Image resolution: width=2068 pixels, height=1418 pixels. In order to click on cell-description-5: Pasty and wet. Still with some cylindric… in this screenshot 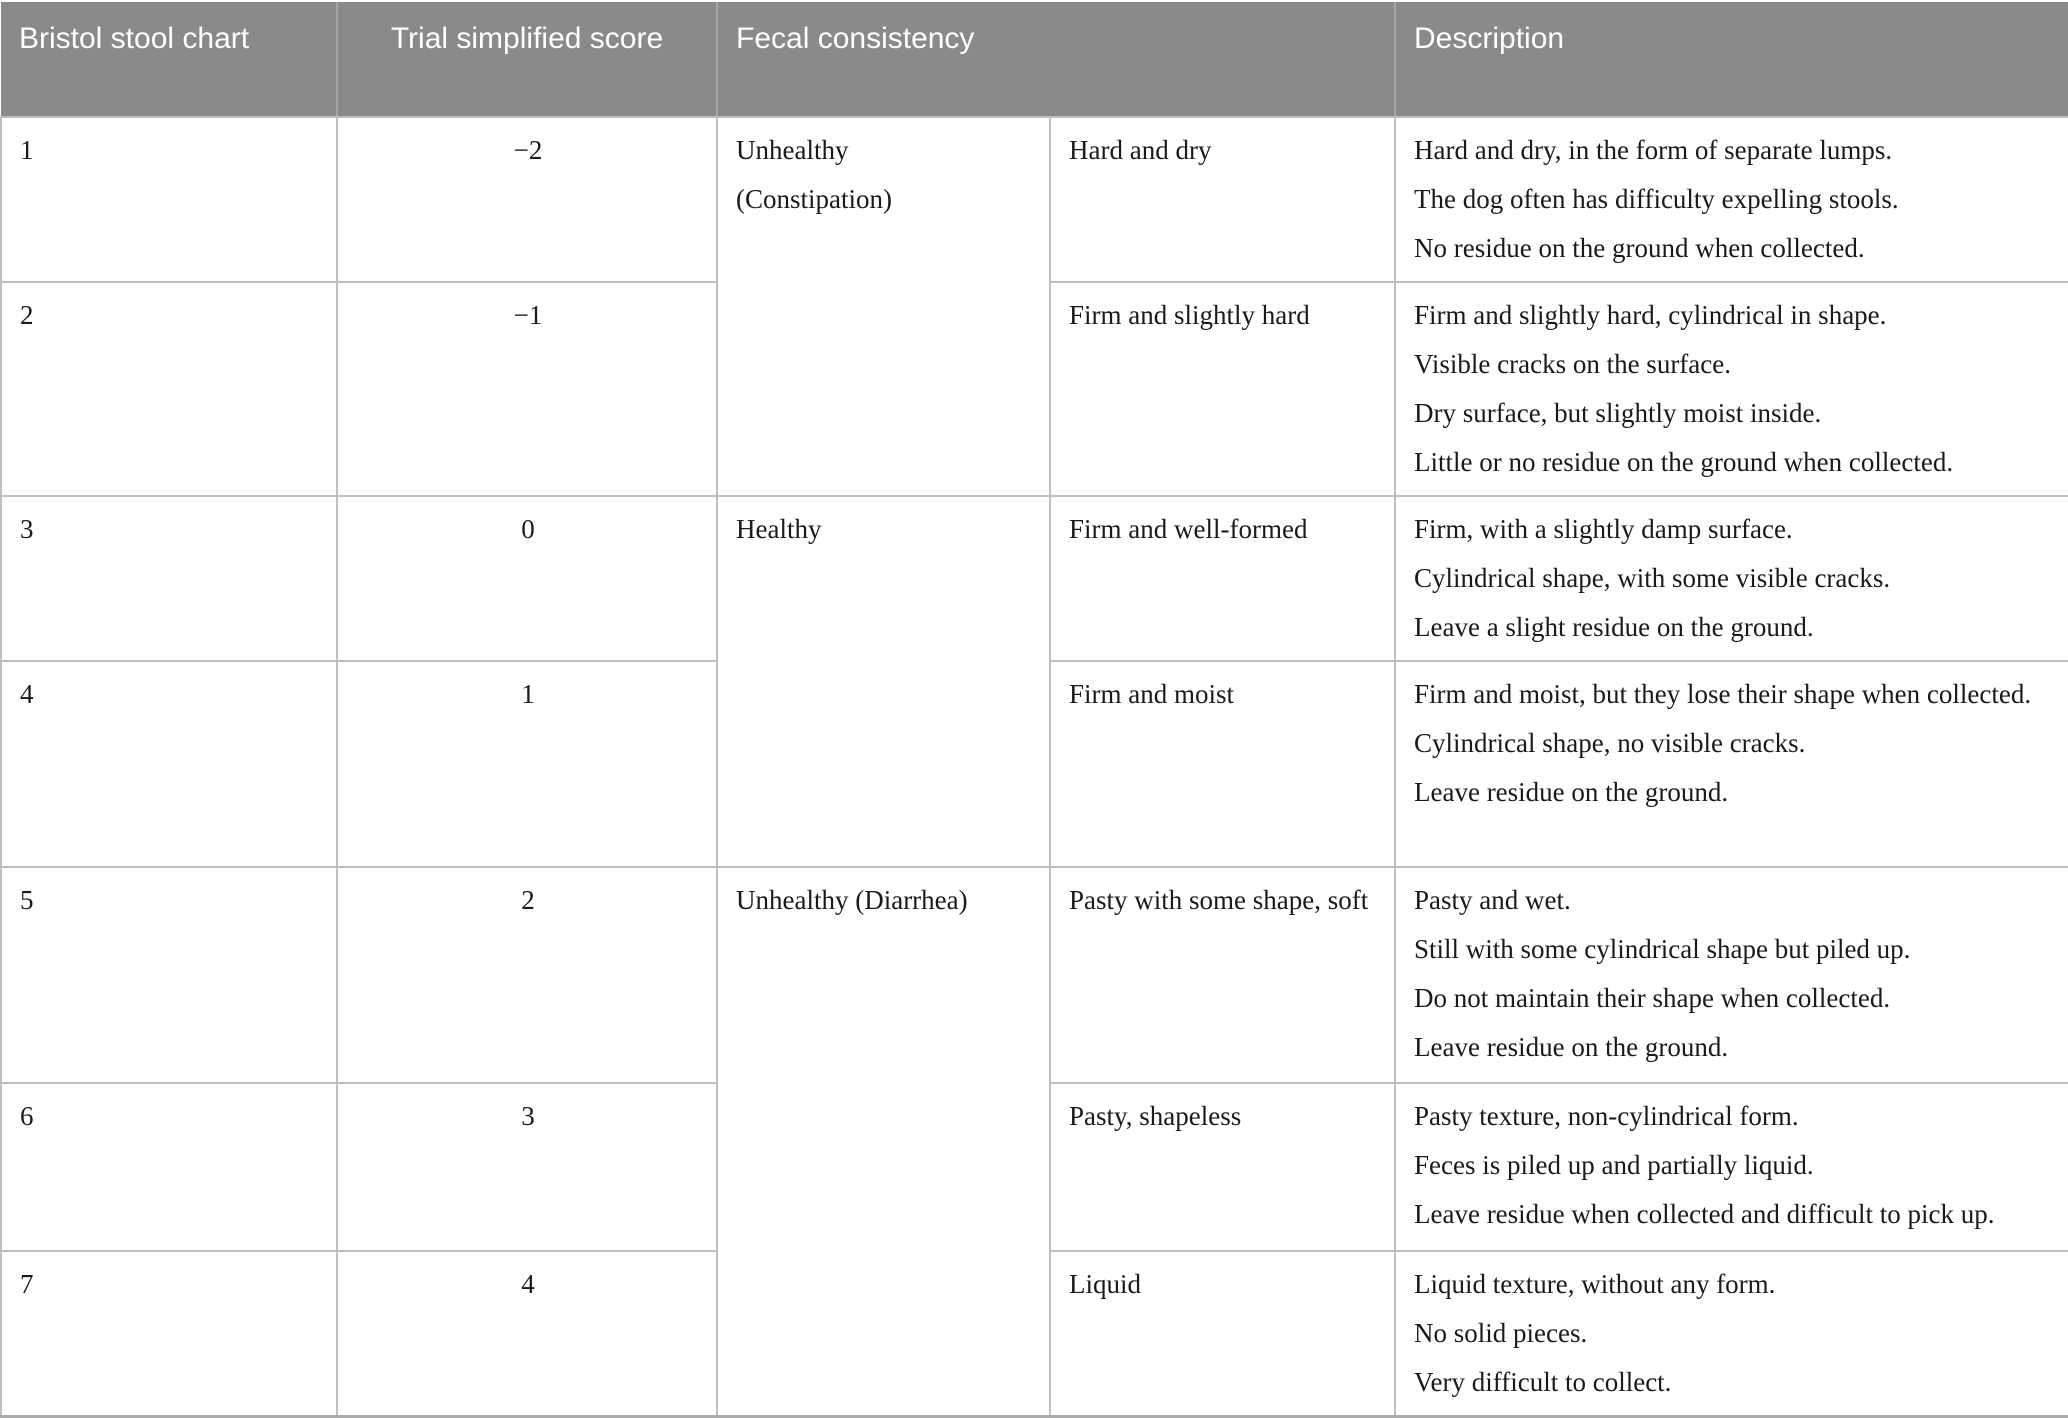, I will do `click(1731, 975)`.